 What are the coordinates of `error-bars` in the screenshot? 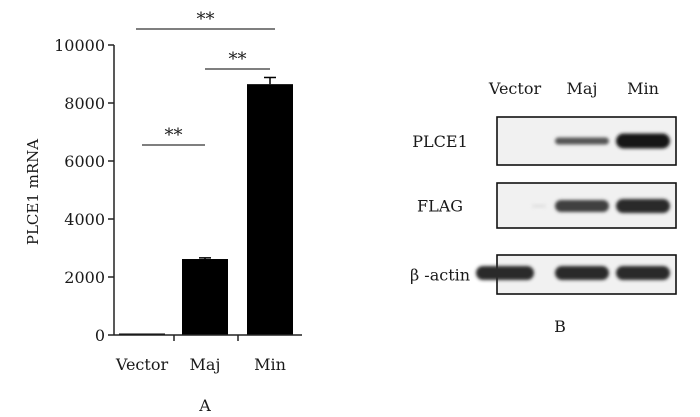 It's located at (237, 168).